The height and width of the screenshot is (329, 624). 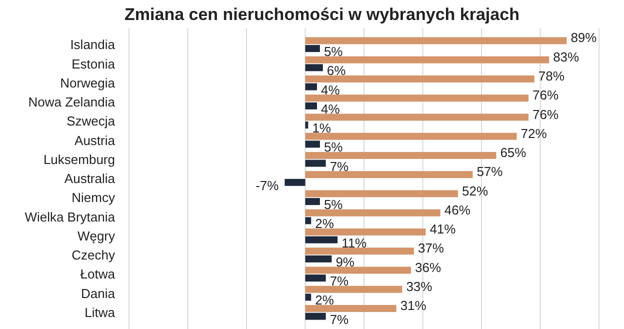 I want to click on y-tick-label: Norwegia, so click(x=88, y=82).